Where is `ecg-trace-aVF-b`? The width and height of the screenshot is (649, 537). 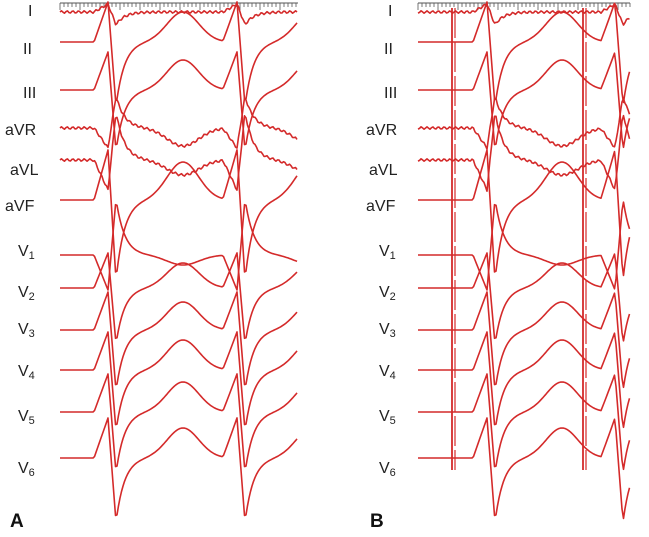 ecg-trace-aVF-b is located at coordinates (524, 213).